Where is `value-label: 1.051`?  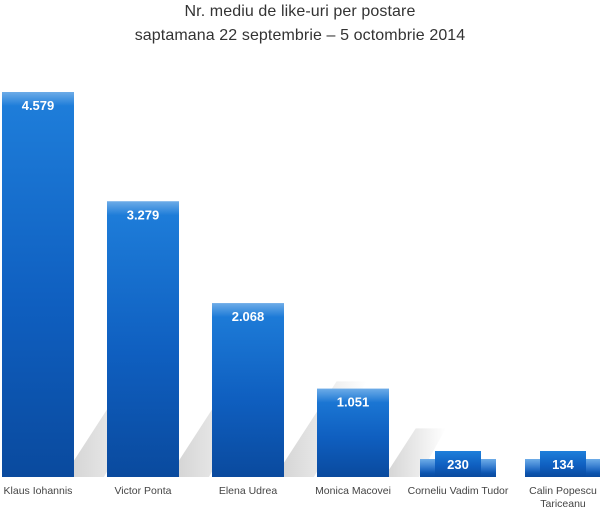
value-label: 1.051 is located at coordinates (353, 402).